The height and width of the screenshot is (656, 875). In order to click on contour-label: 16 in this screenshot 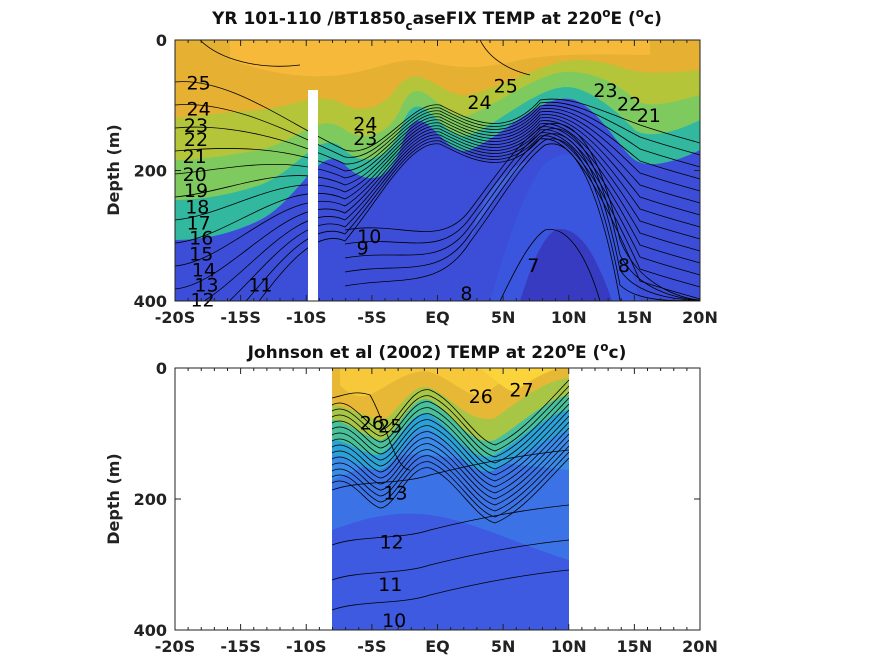, I will do `click(201, 239)`.